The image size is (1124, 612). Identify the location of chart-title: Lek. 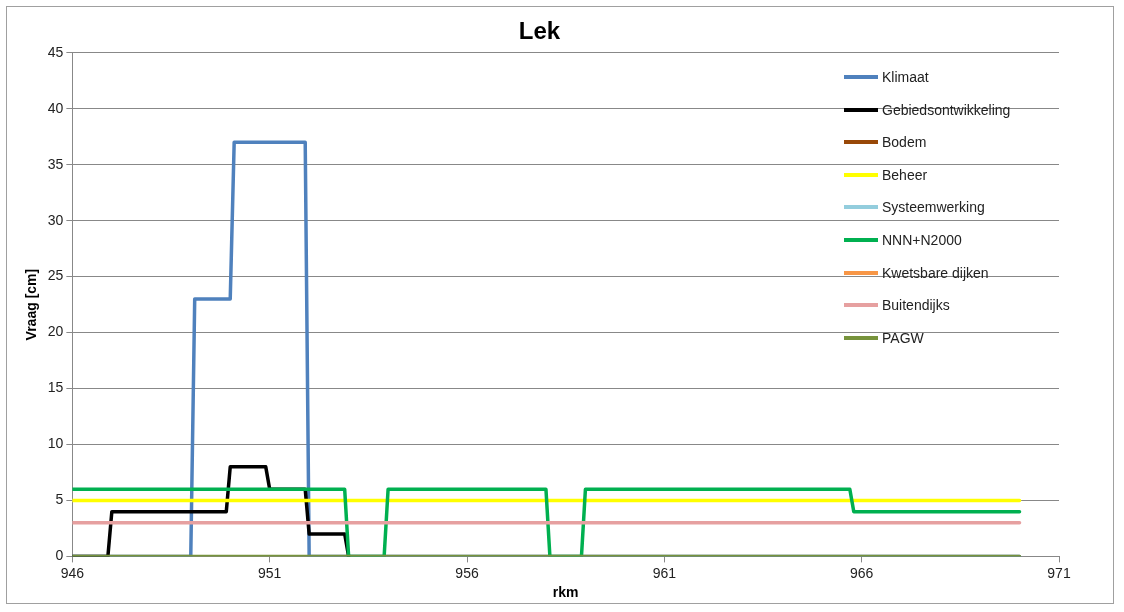
(539, 31).